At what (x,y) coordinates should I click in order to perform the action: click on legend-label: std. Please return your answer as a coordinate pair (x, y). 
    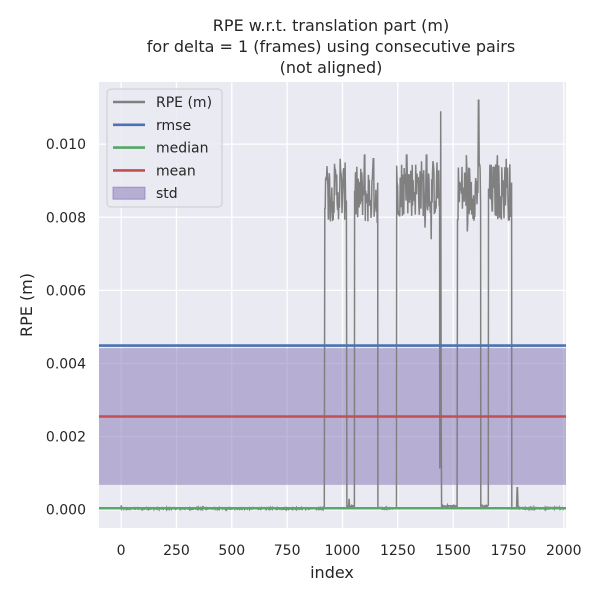
    Looking at the image, I should click on (167, 194).